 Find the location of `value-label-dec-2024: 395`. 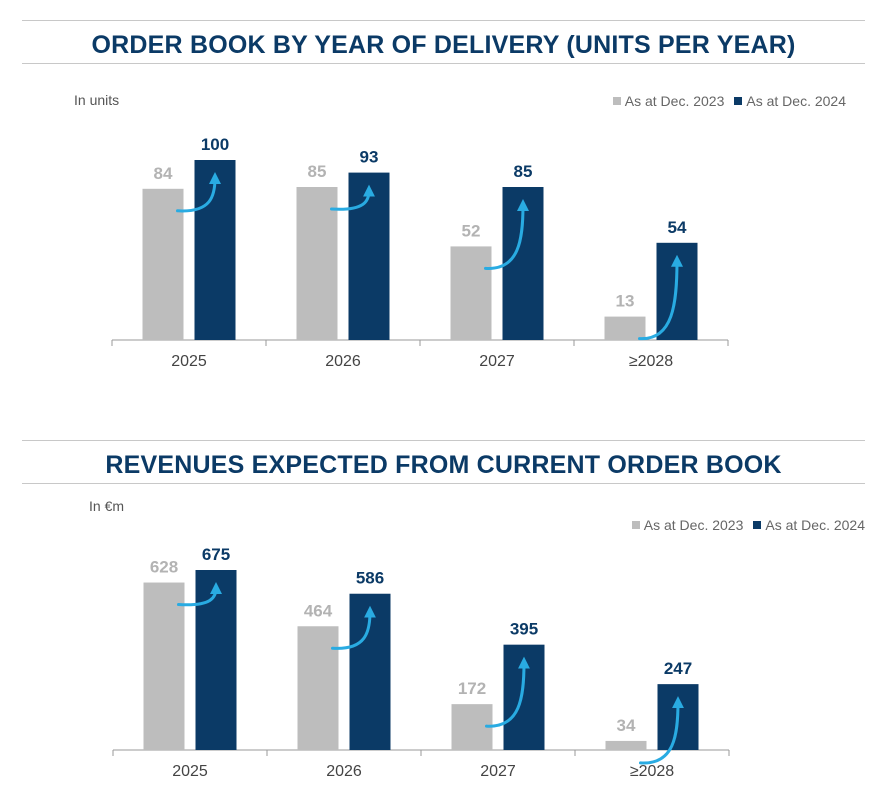

value-label-dec-2024: 395 is located at coordinates (524, 629).